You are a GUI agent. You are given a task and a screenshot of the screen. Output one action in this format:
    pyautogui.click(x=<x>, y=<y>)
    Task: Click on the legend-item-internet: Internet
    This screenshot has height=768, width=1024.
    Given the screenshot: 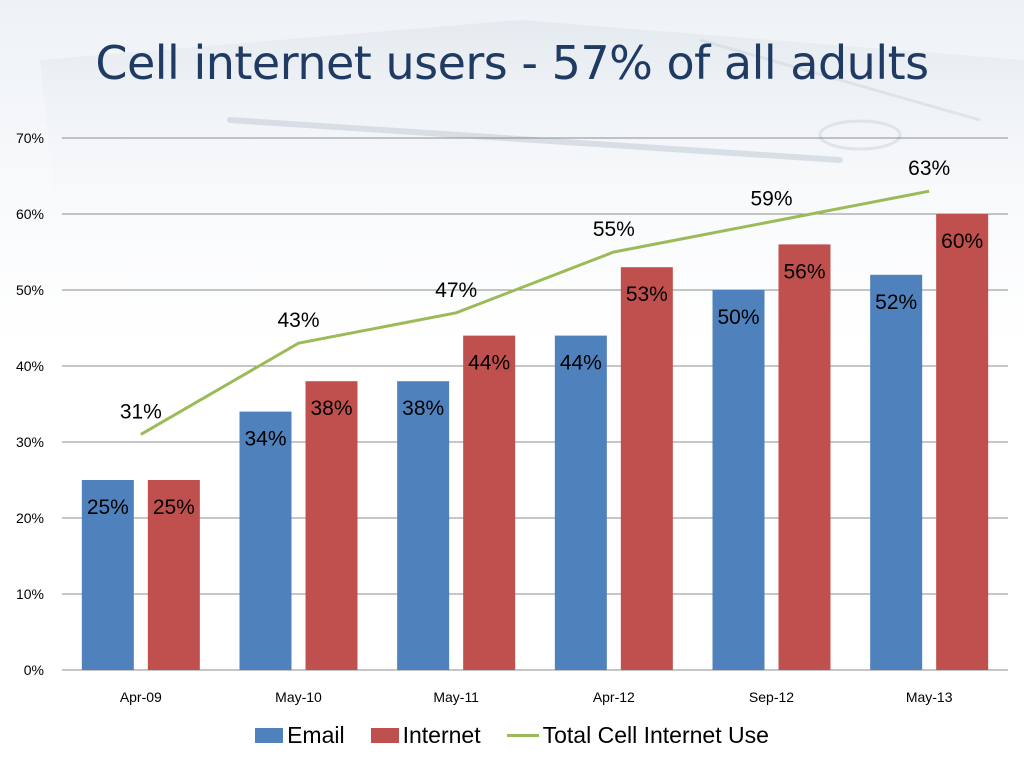 What is the action you would take?
    pyautogui.click(x=425, y=735)
    